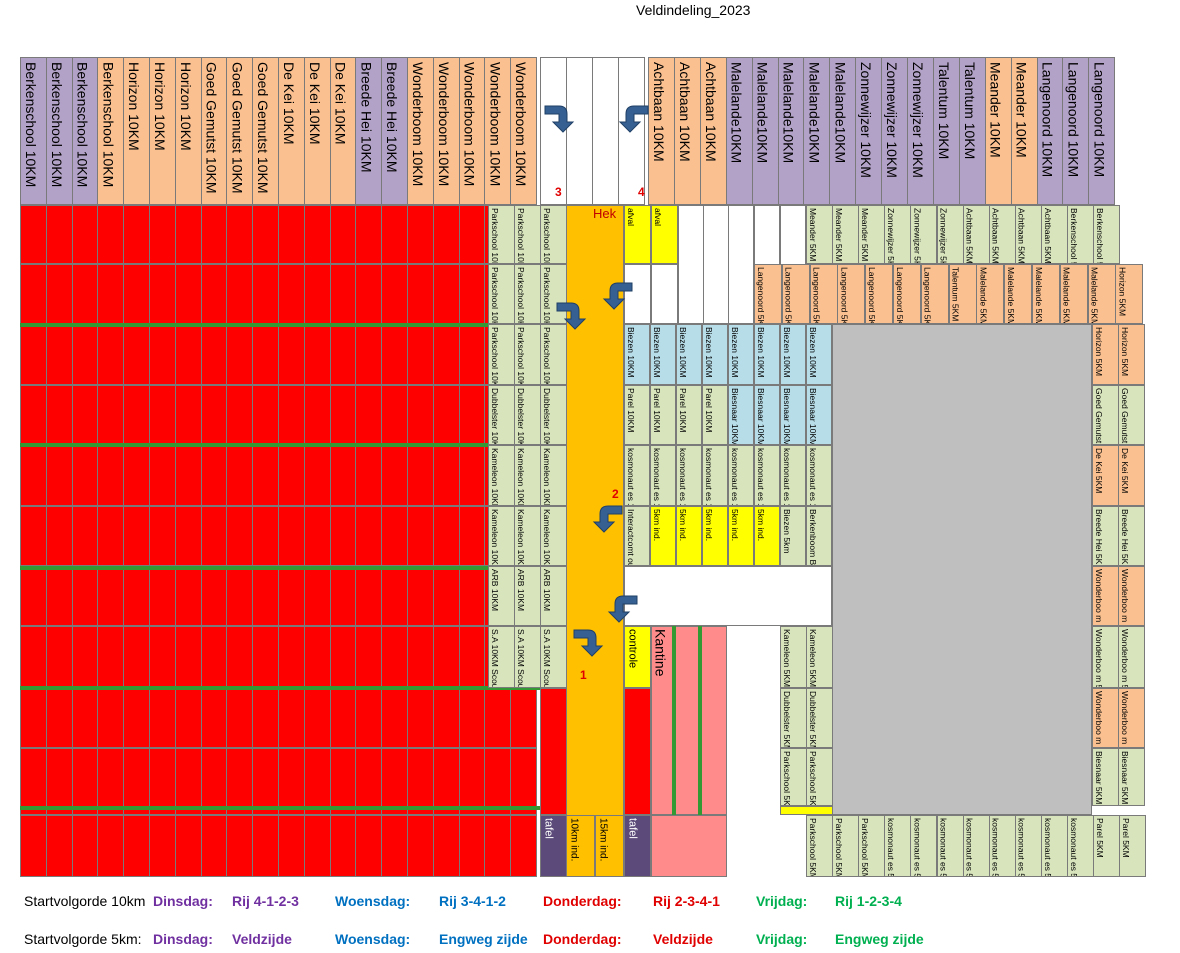 This screenshot has width=1180, height=953. I want to click on plot-5km-bottom-text: kosmonaut es 5KM, so click(1021, 847).